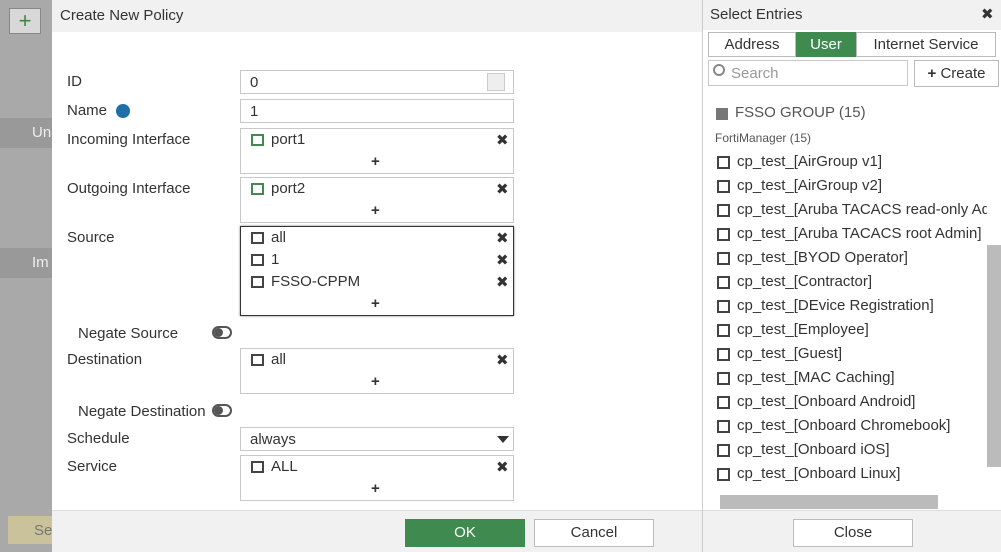 The width and height of the screenshot is (1001, 552). Describe the element at coordinates (496, 82) in the screenshot. I see `spinner` at that location.